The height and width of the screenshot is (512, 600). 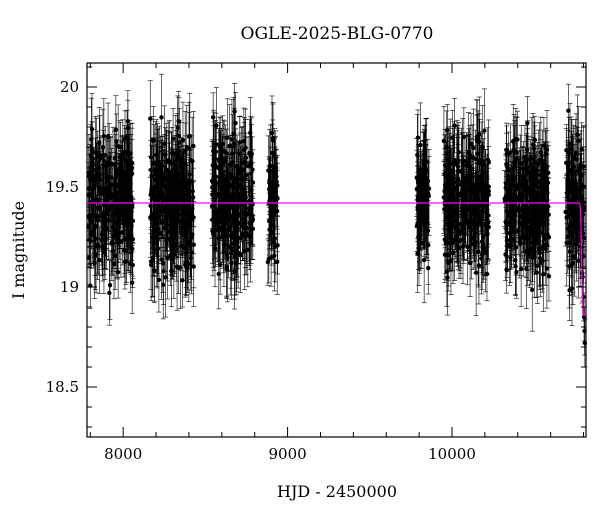 What do you see at coordinates (423, 203) in the screenshot?
I see `season-5-points` at bounding box center [423, 203].